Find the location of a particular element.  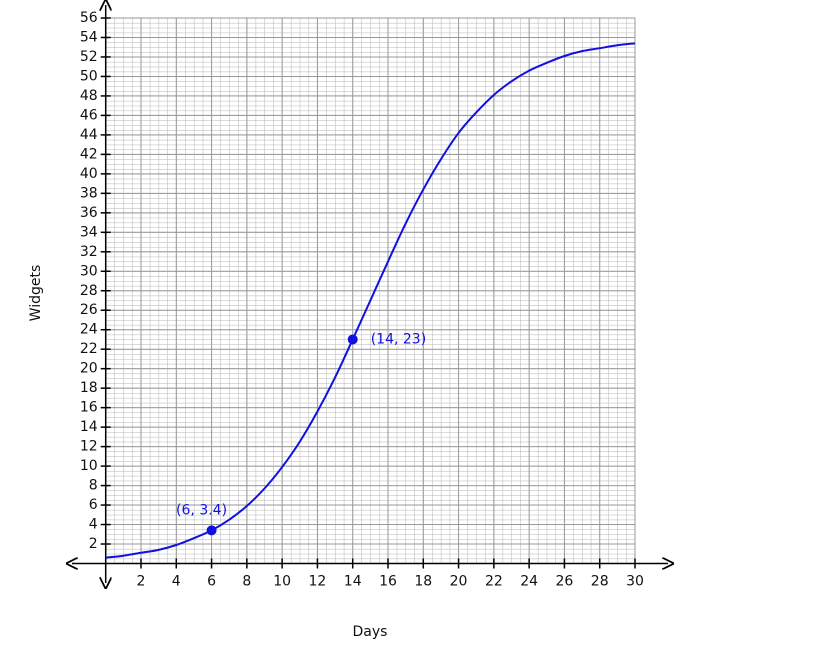

y-tick-label: 50 is located at coordinates (89, 76).